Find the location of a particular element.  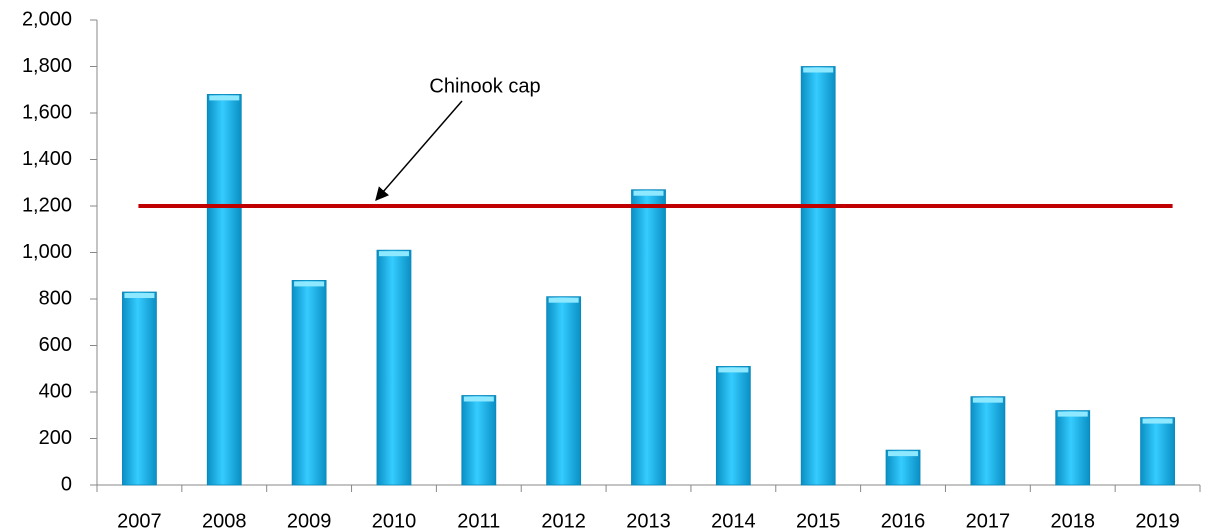

y-tick-label: 800 is located at coordinates (55, 298).